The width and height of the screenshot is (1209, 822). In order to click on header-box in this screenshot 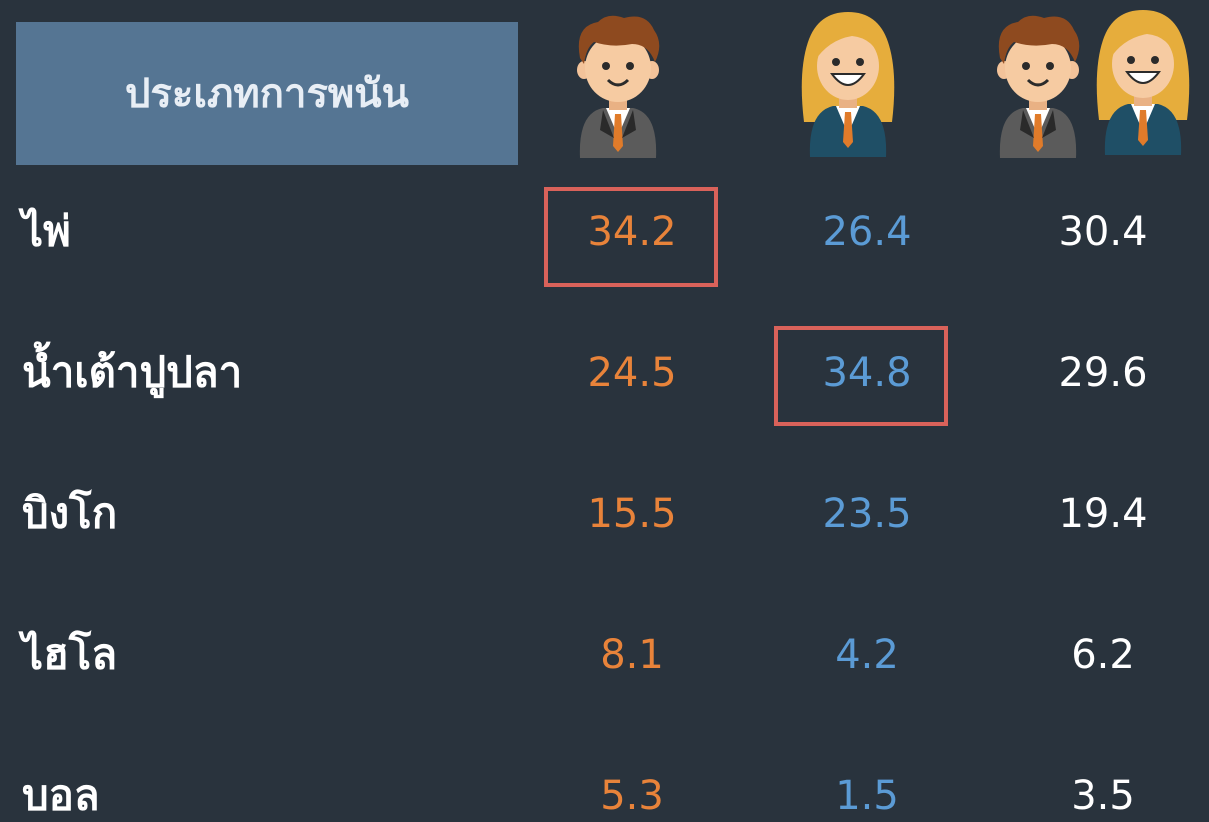, I will do `click(267, 93)`.